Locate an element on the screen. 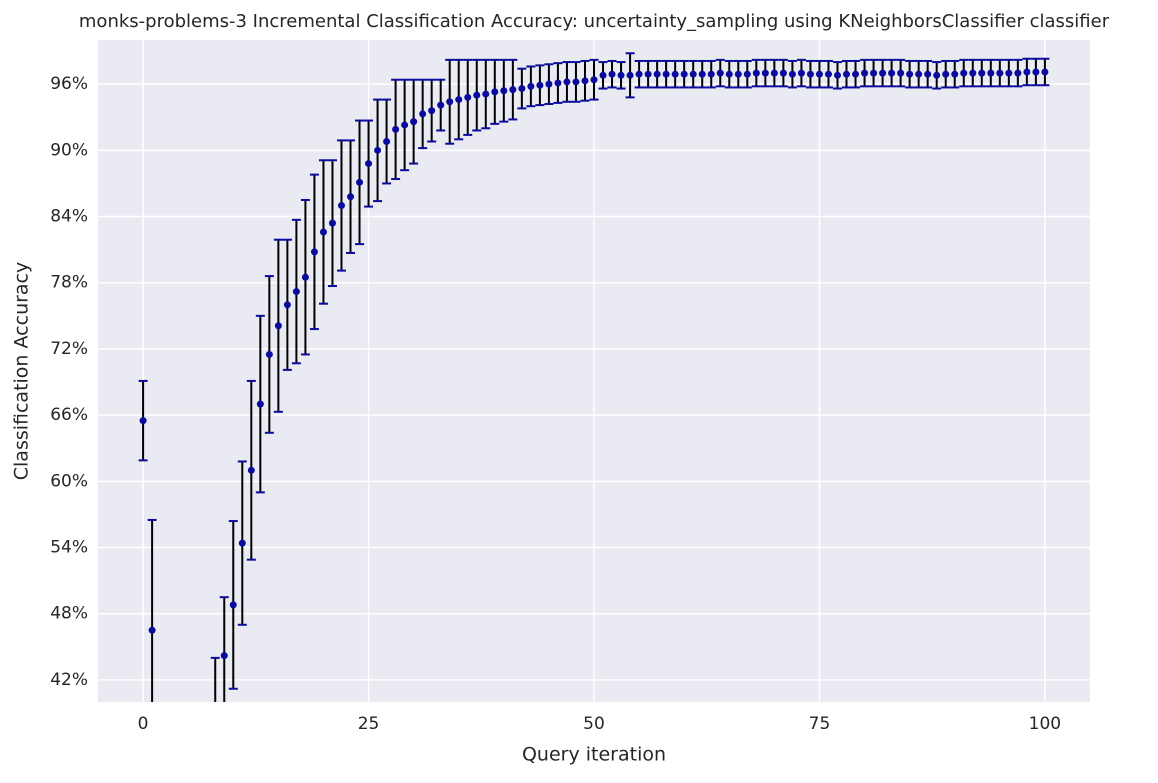 This screenshot has height=783, width=1158. y-tick-label: 72% is located at coordinates (69, 349).